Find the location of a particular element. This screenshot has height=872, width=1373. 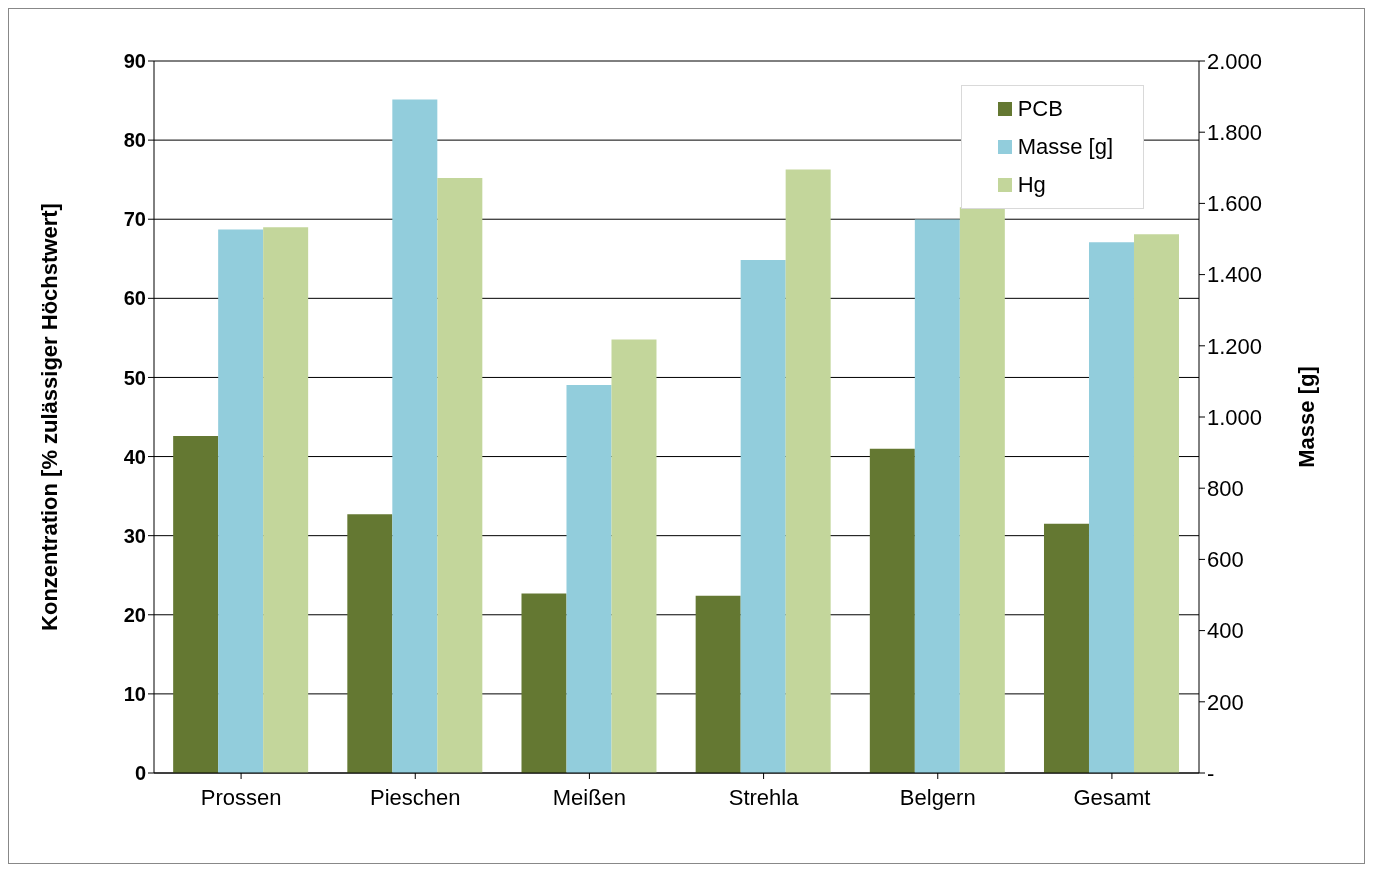

legend-label: PCB is located at coordinates (1040, 109).